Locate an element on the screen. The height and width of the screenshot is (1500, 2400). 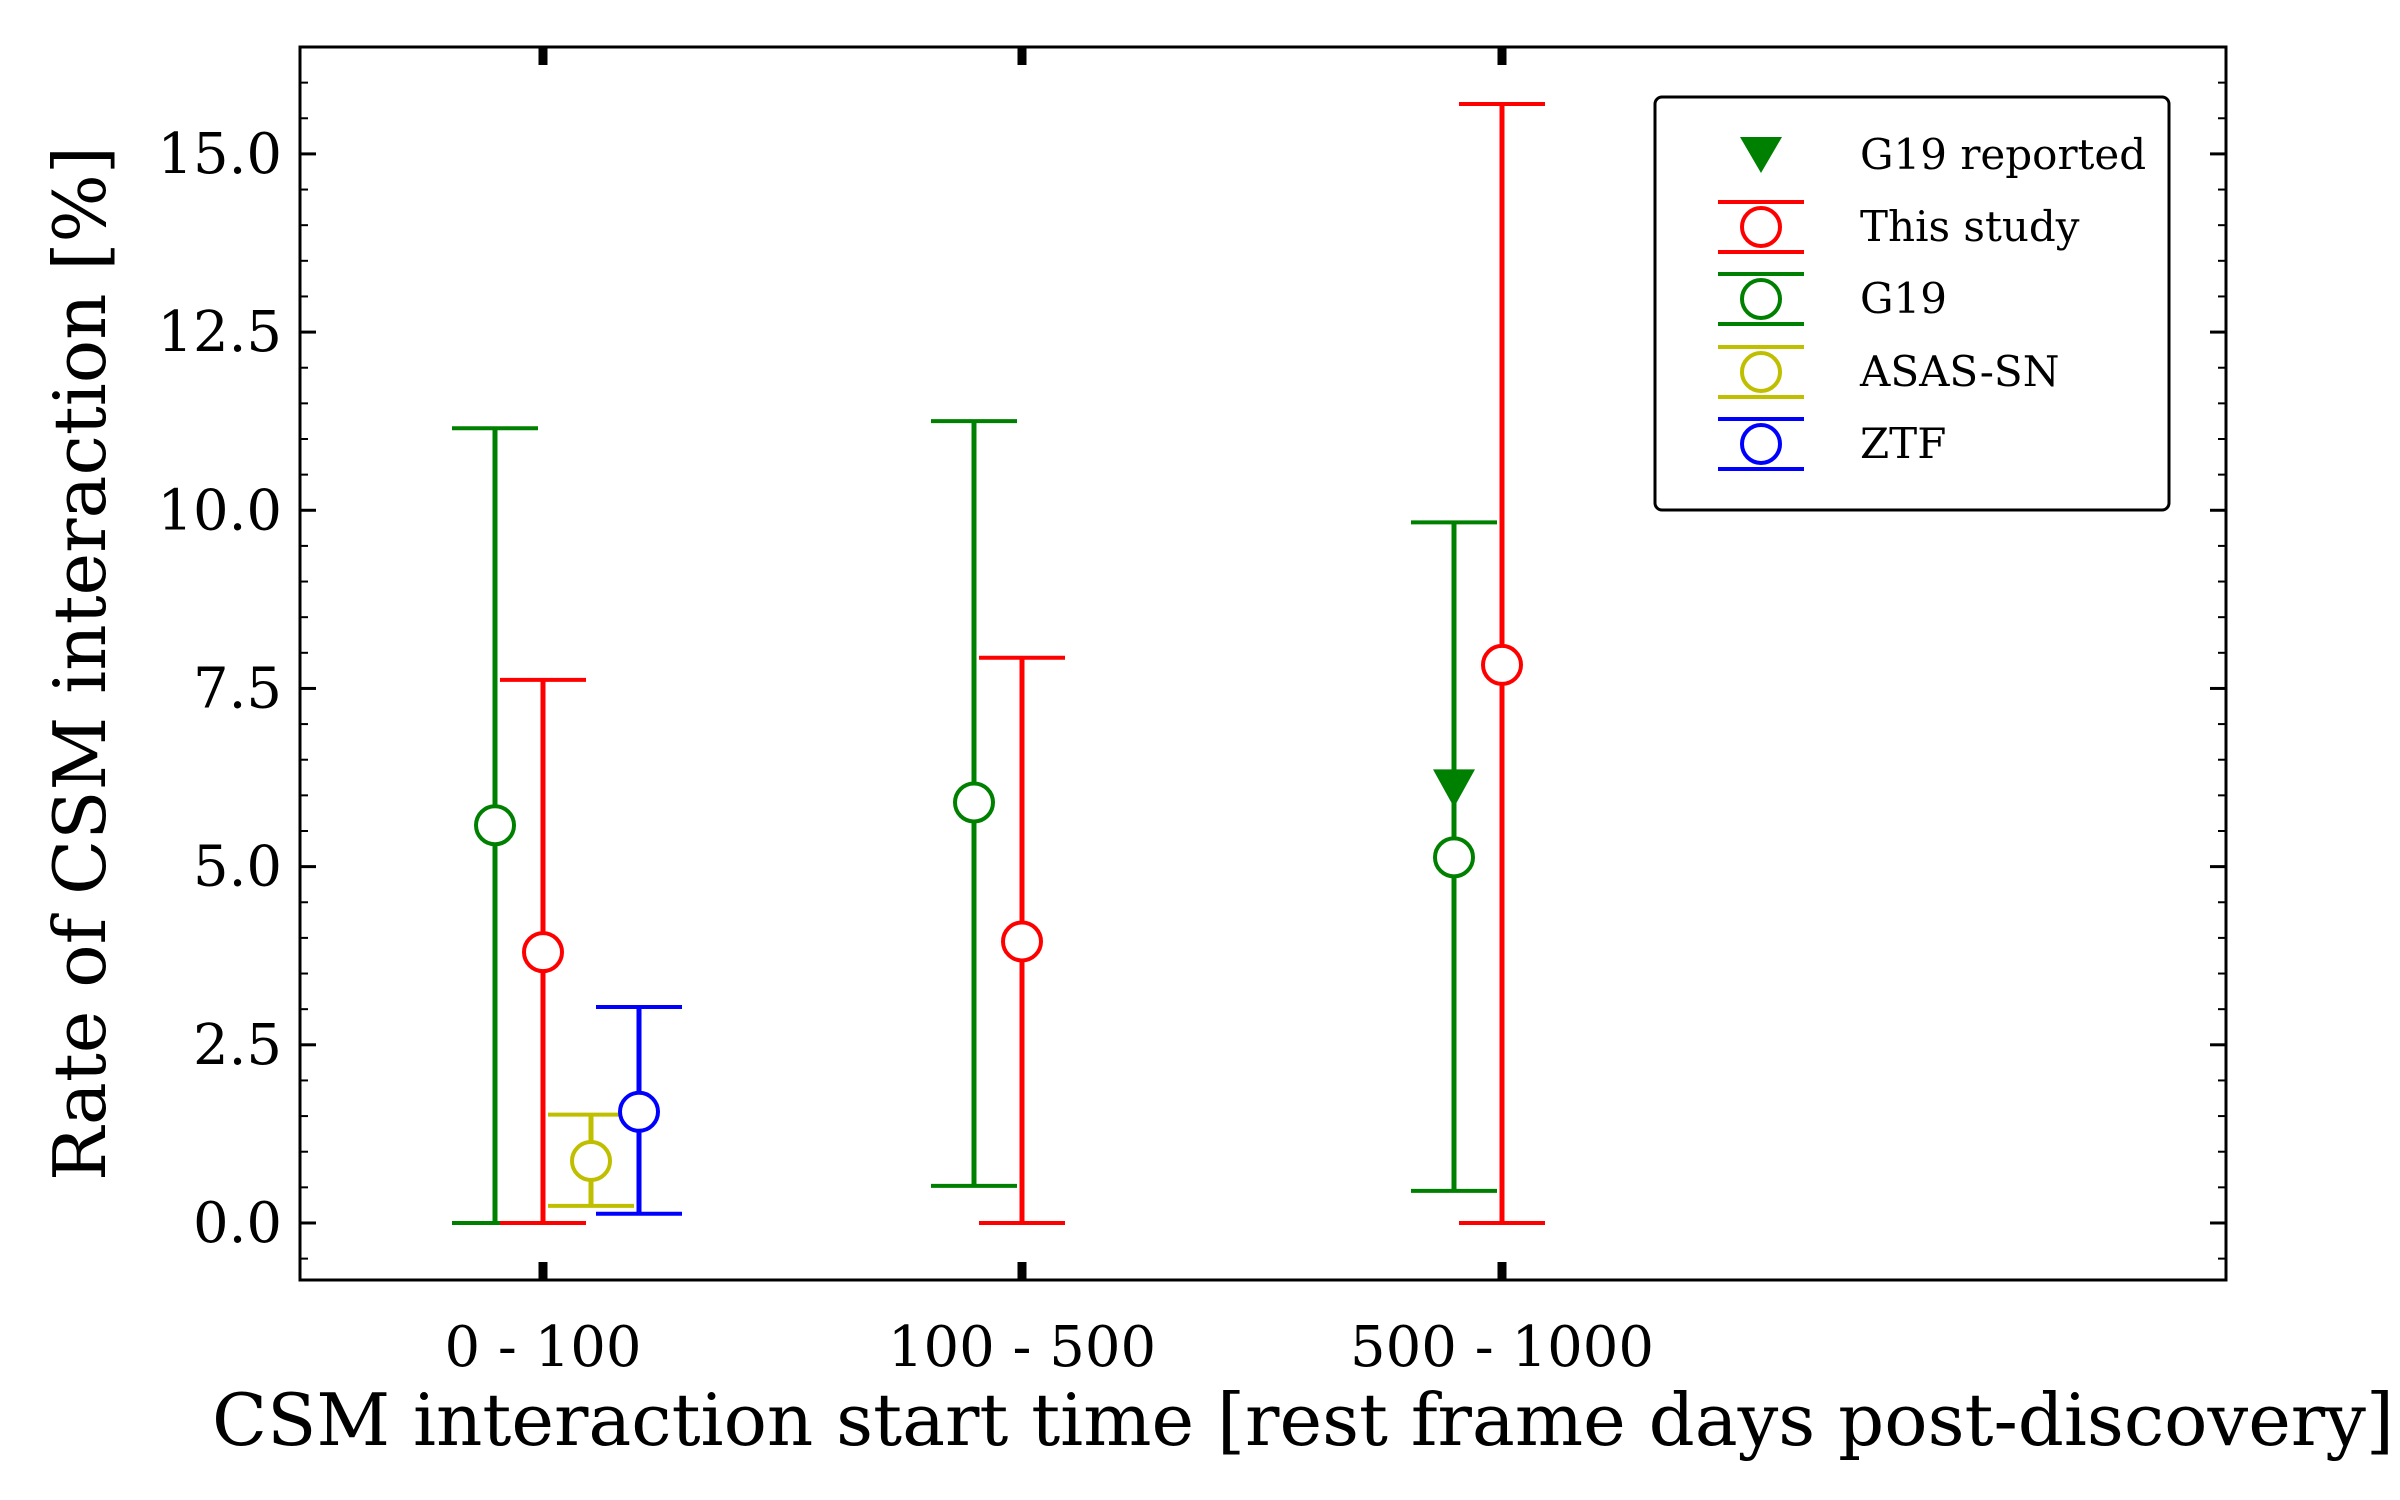
y-tick-label: 5.0 is located at coordinates (237, 867).